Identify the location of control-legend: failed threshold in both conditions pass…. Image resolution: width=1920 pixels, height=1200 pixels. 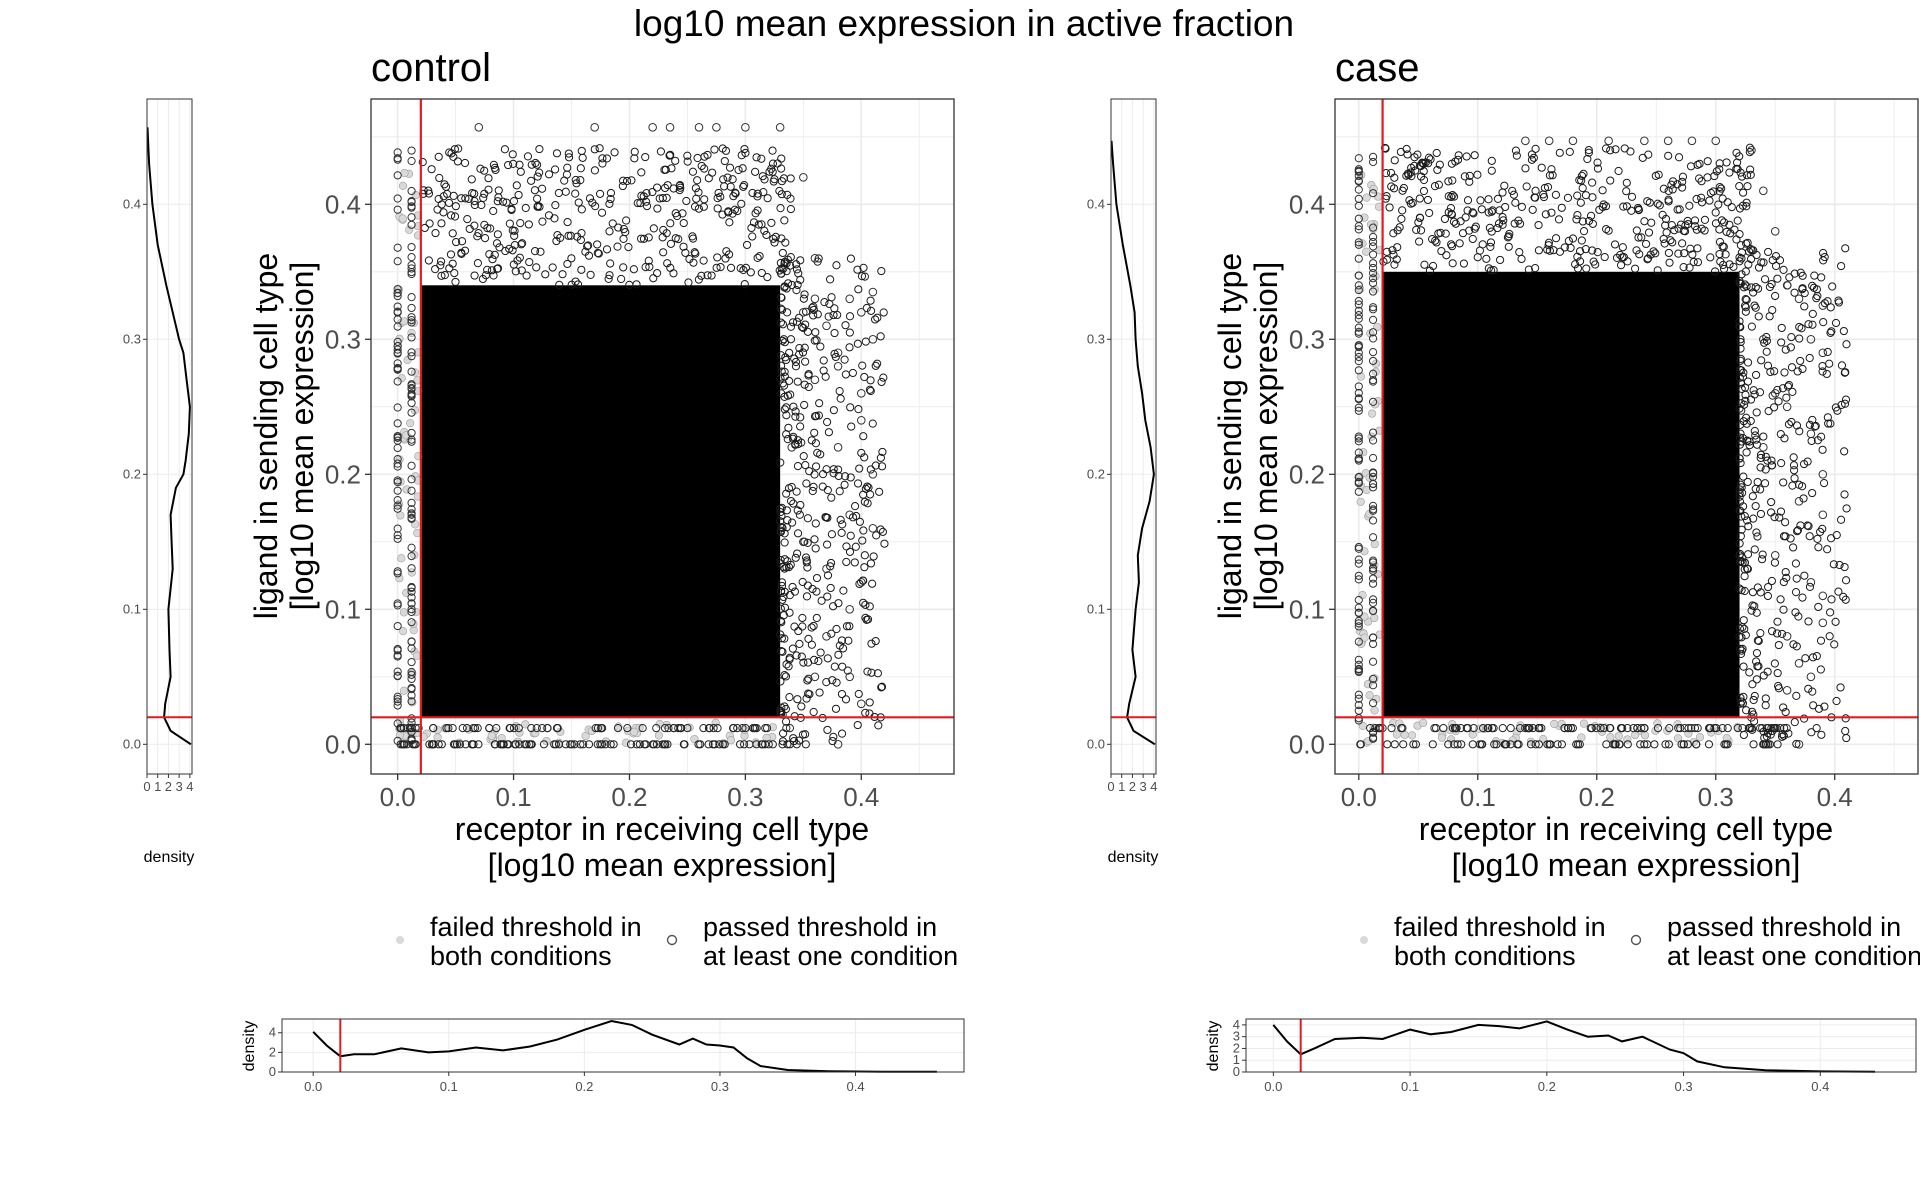
(677, 941).